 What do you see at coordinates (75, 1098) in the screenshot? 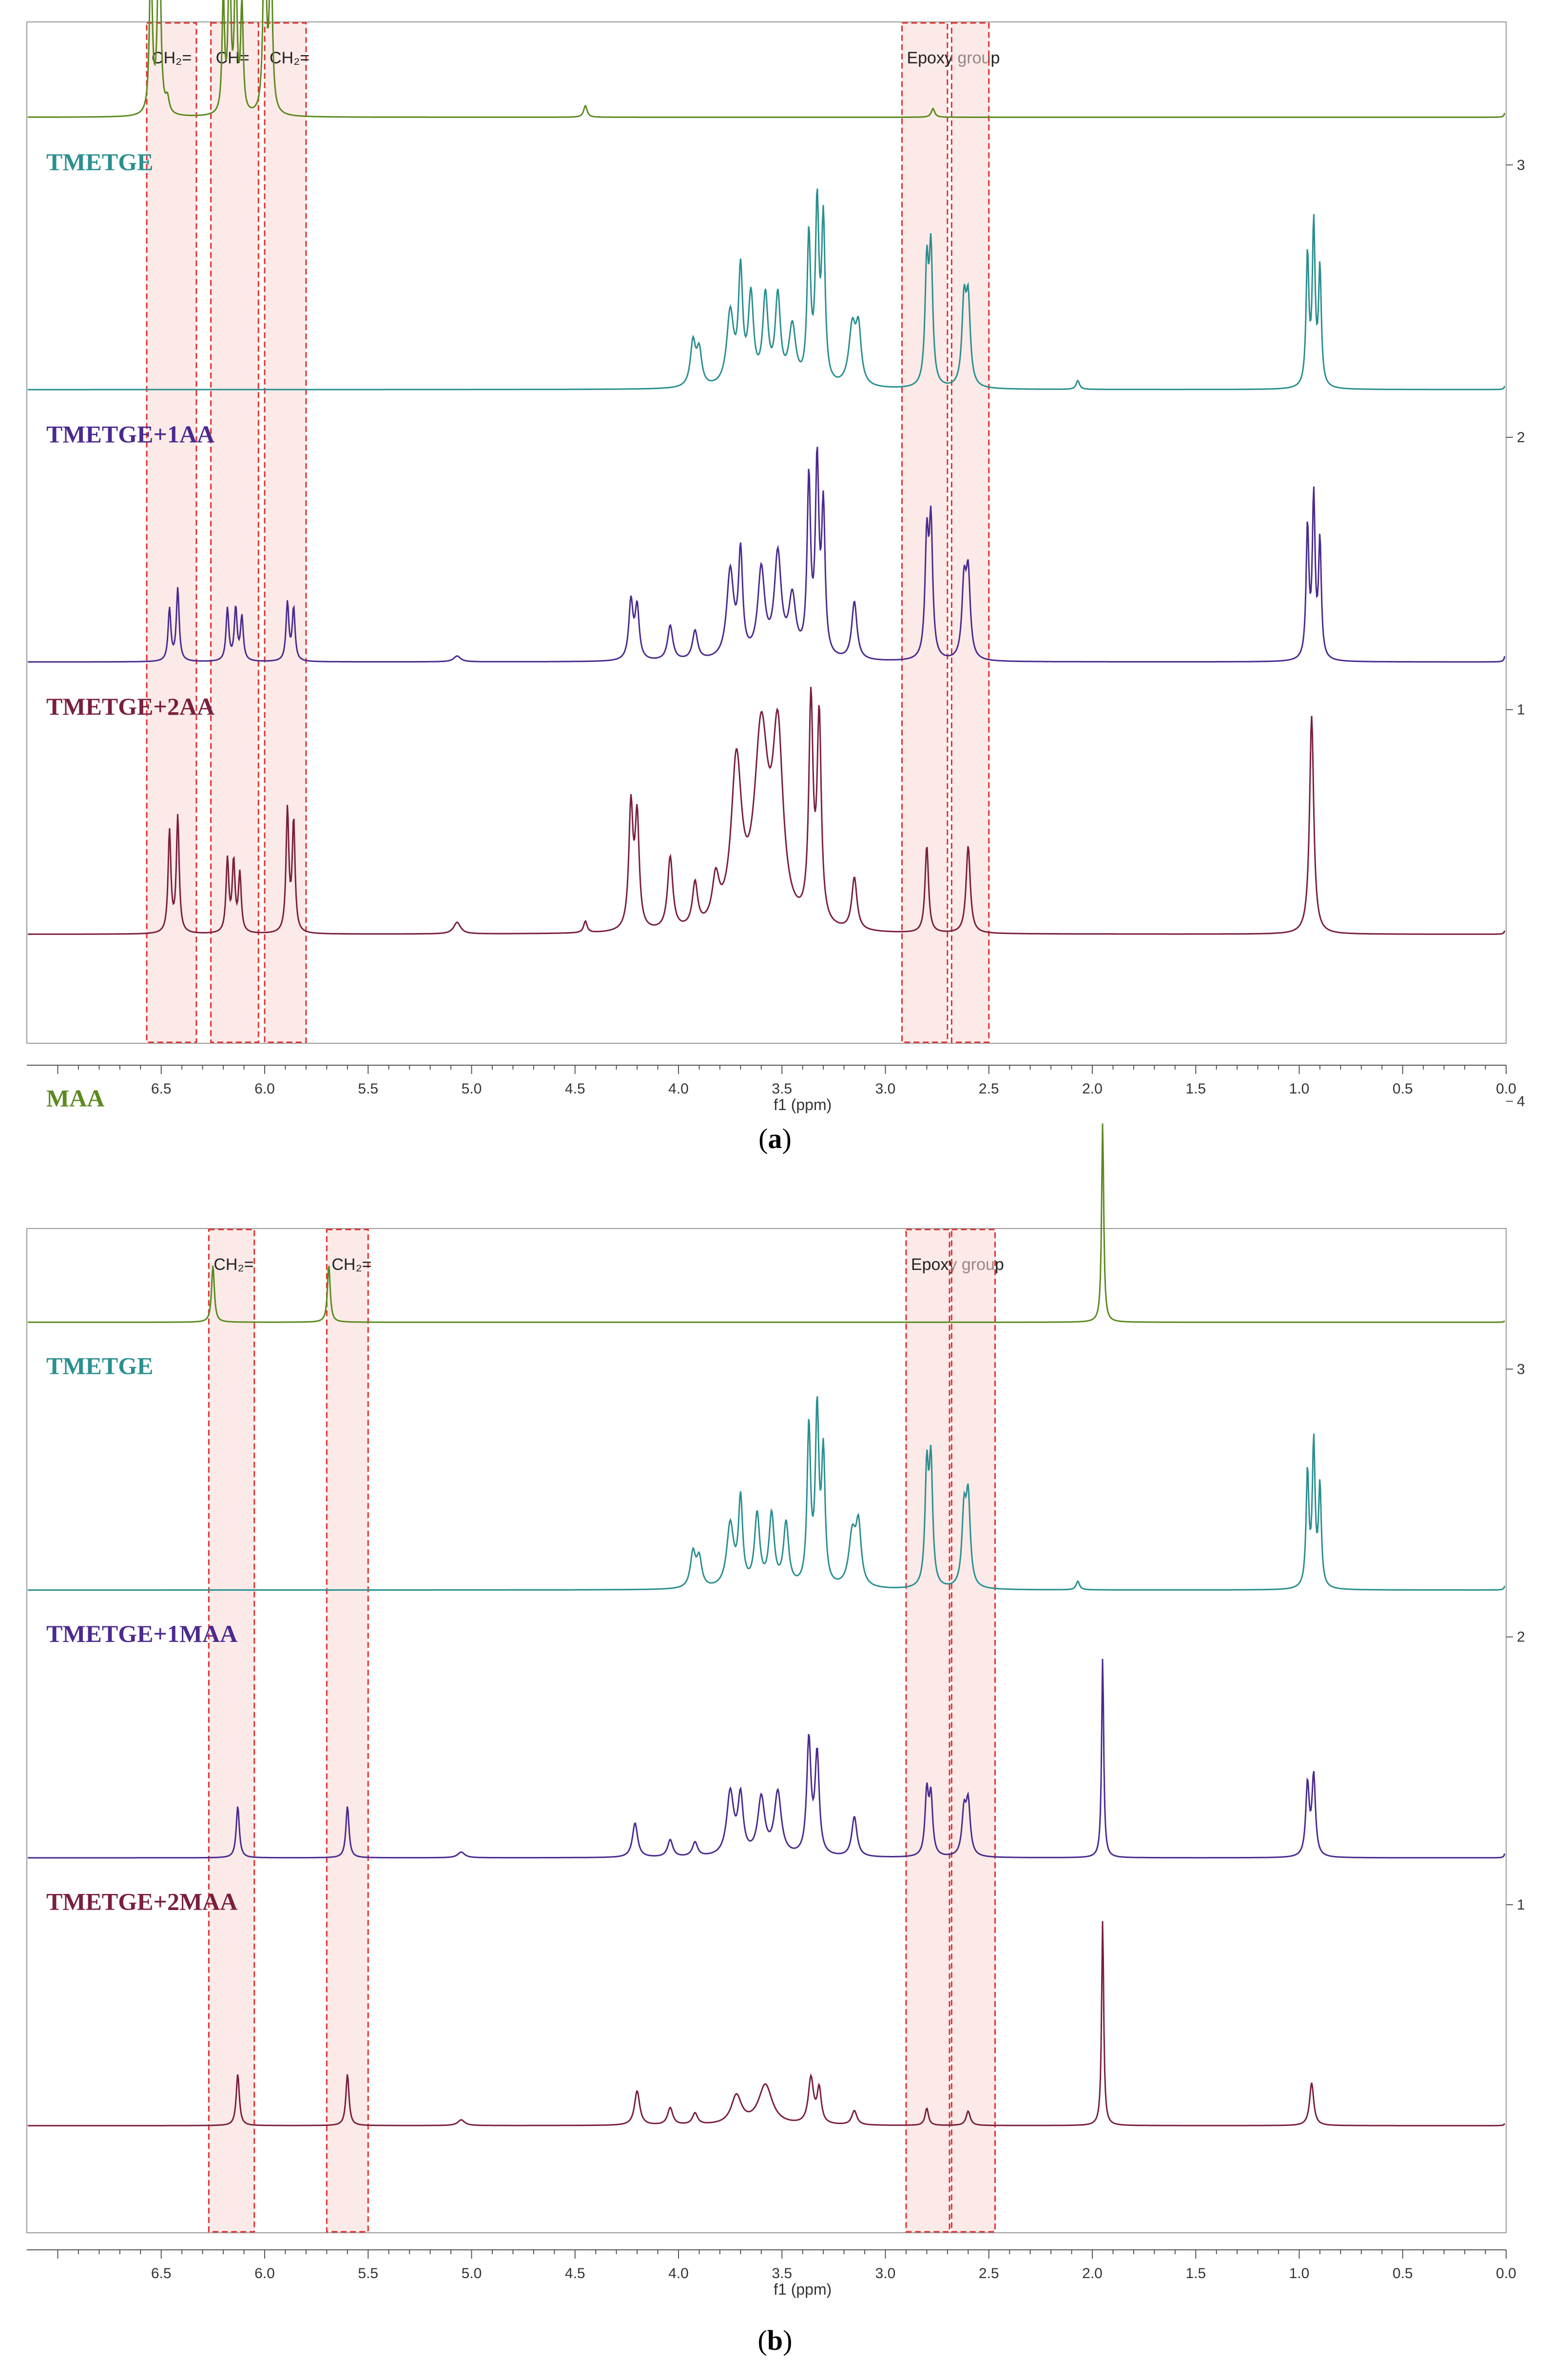
I see `series-label: MAA` at bounding box center [75, 1098].